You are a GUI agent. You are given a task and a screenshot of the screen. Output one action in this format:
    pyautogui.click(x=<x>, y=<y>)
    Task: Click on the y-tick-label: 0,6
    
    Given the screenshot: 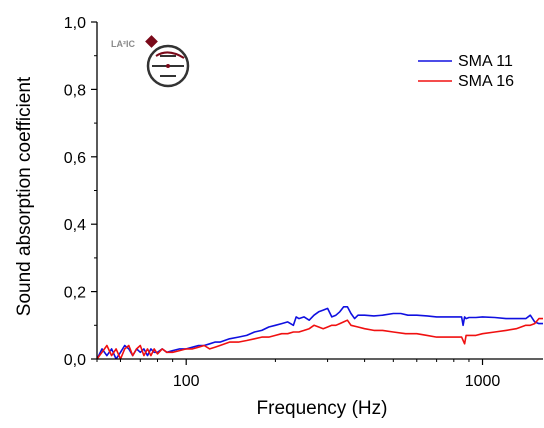 What is the action you would take?
    pyautogui.click(x=75, y=158)
    